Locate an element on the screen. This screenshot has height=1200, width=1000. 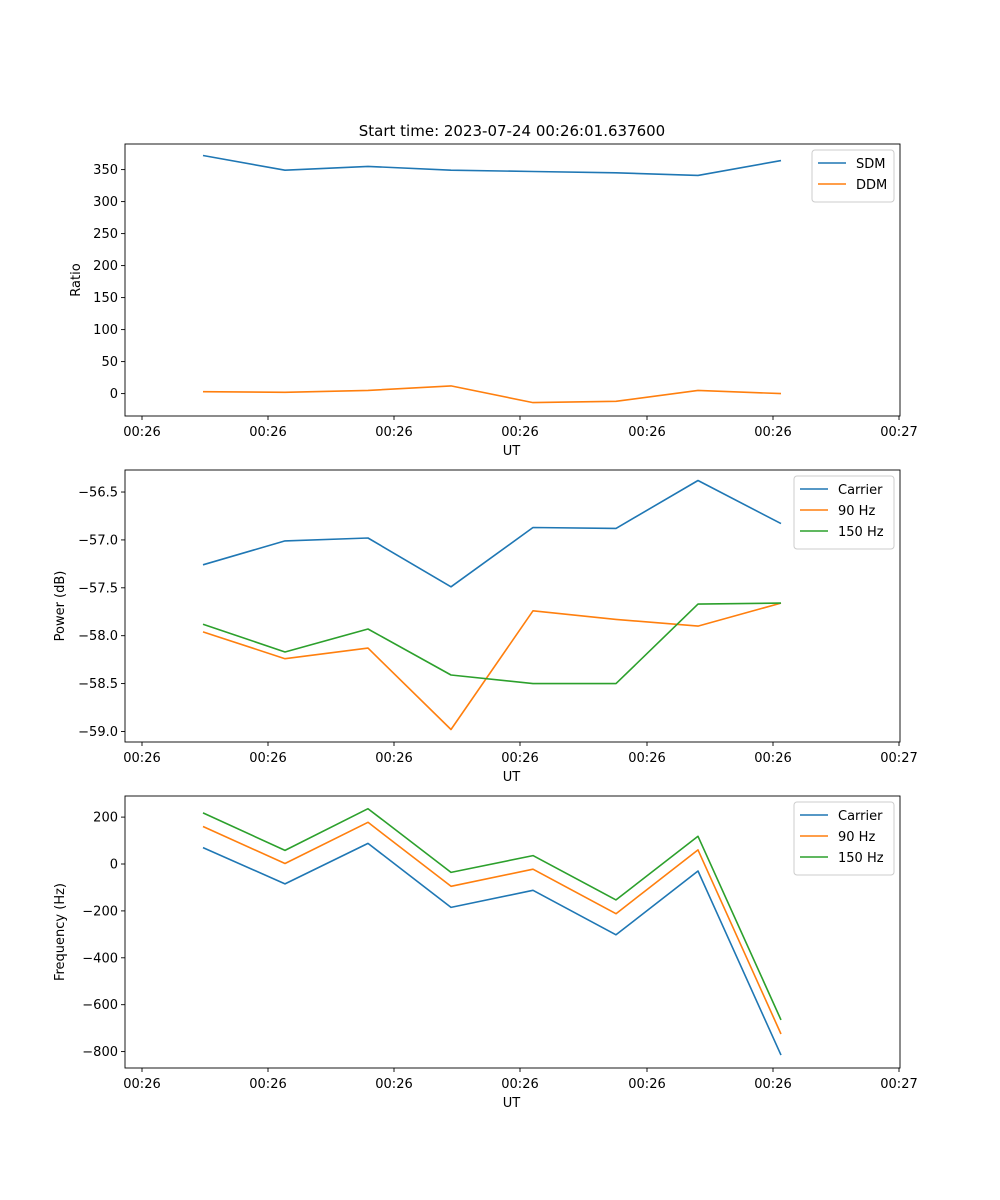
y-tick-label: −57.0 is located at coordinates (98, 540).